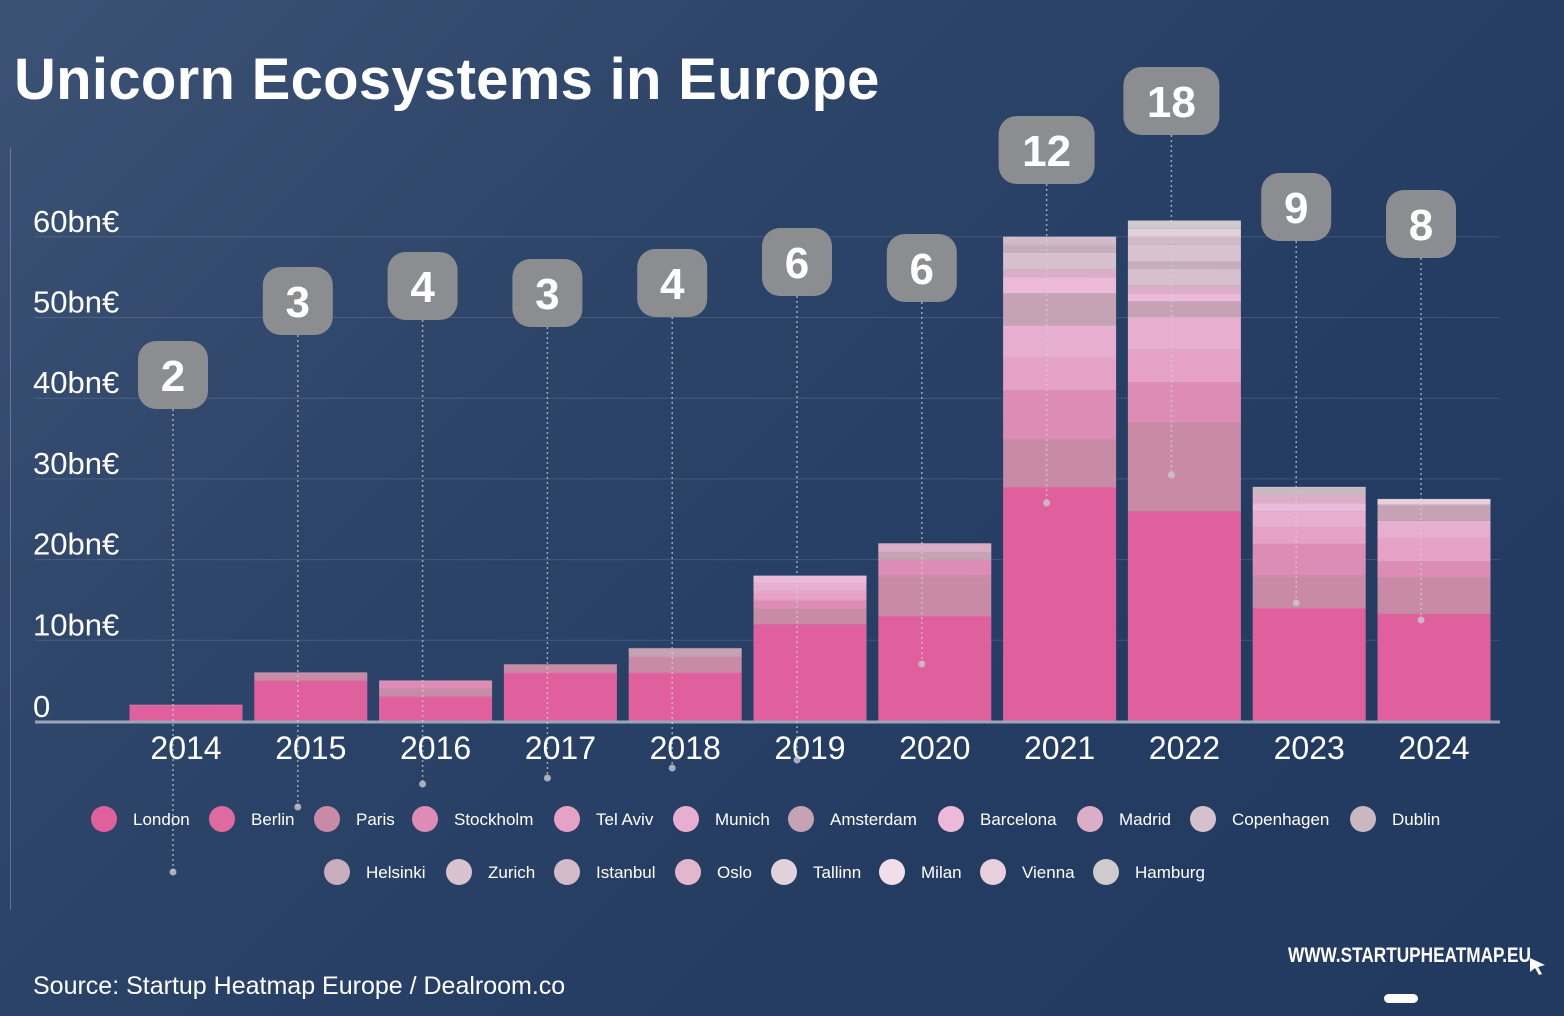 The image size is (1564, 1016). What do you see at coordinates (1149, 872) in the screenshot?
I see `legend-item-hamburg: Hamburg` at bounding box center [1149, 872].